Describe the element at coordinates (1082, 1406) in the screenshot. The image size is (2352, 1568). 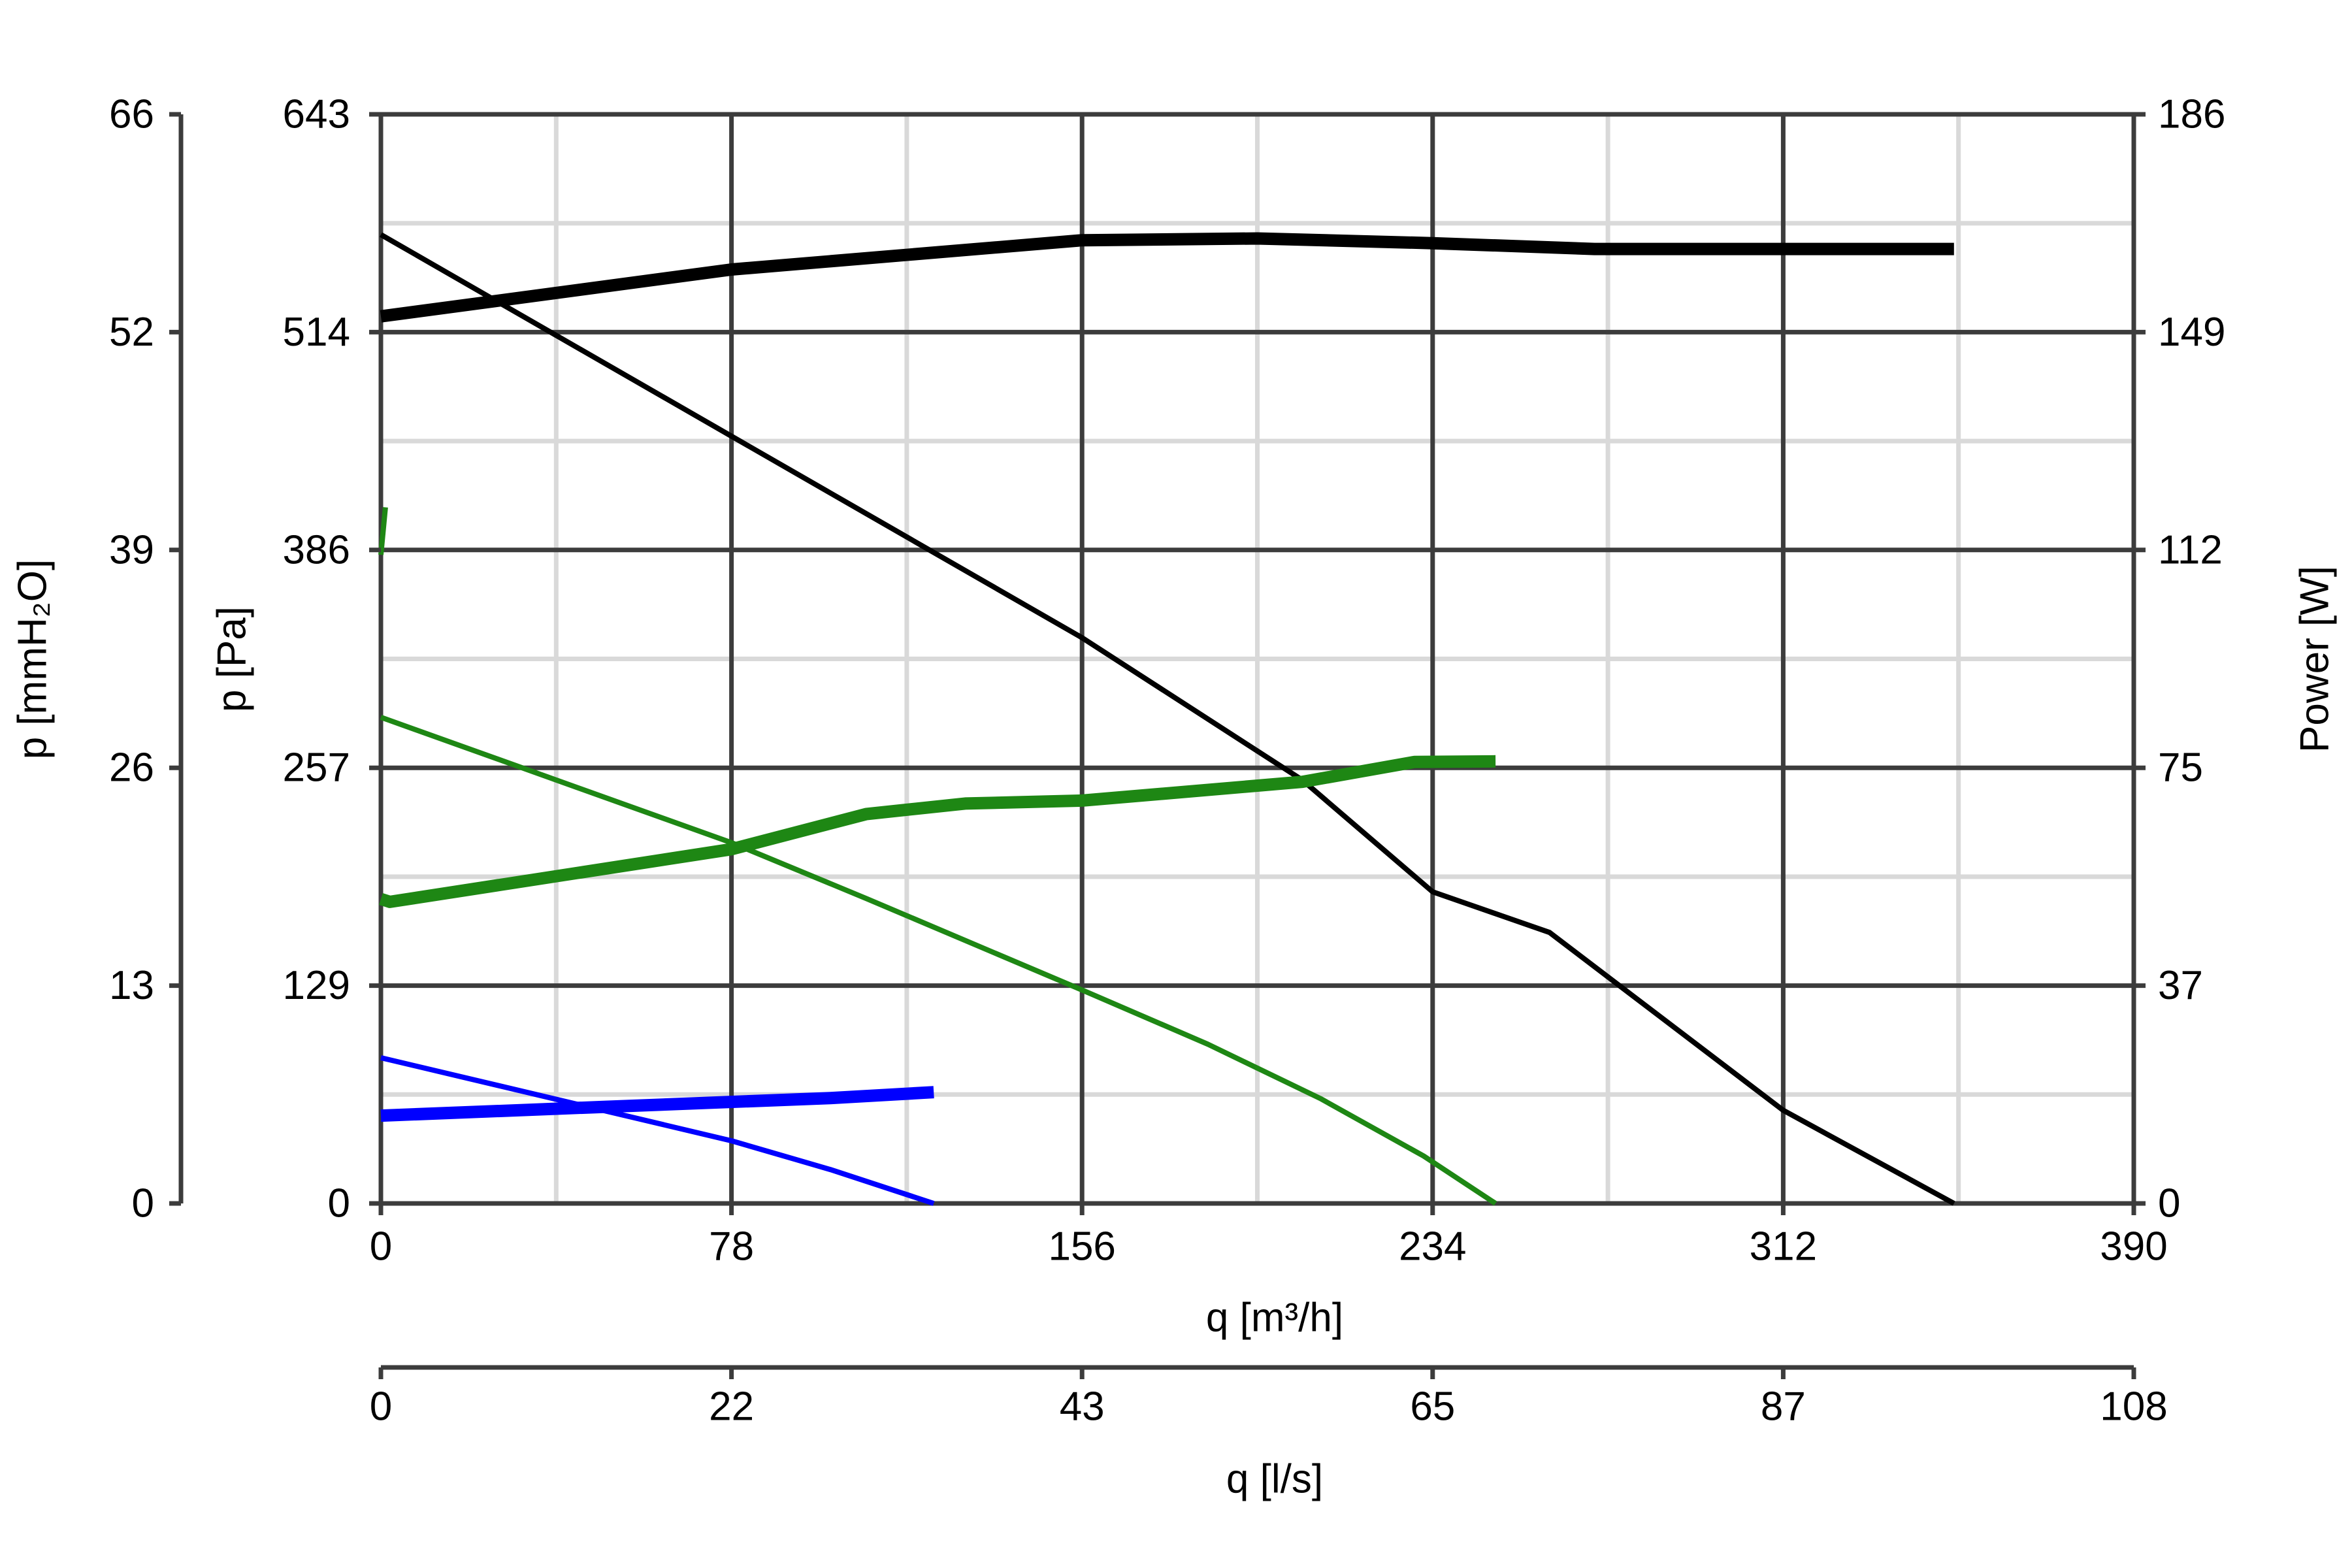
I see `secondary-x-tick-label: 43` at that location.